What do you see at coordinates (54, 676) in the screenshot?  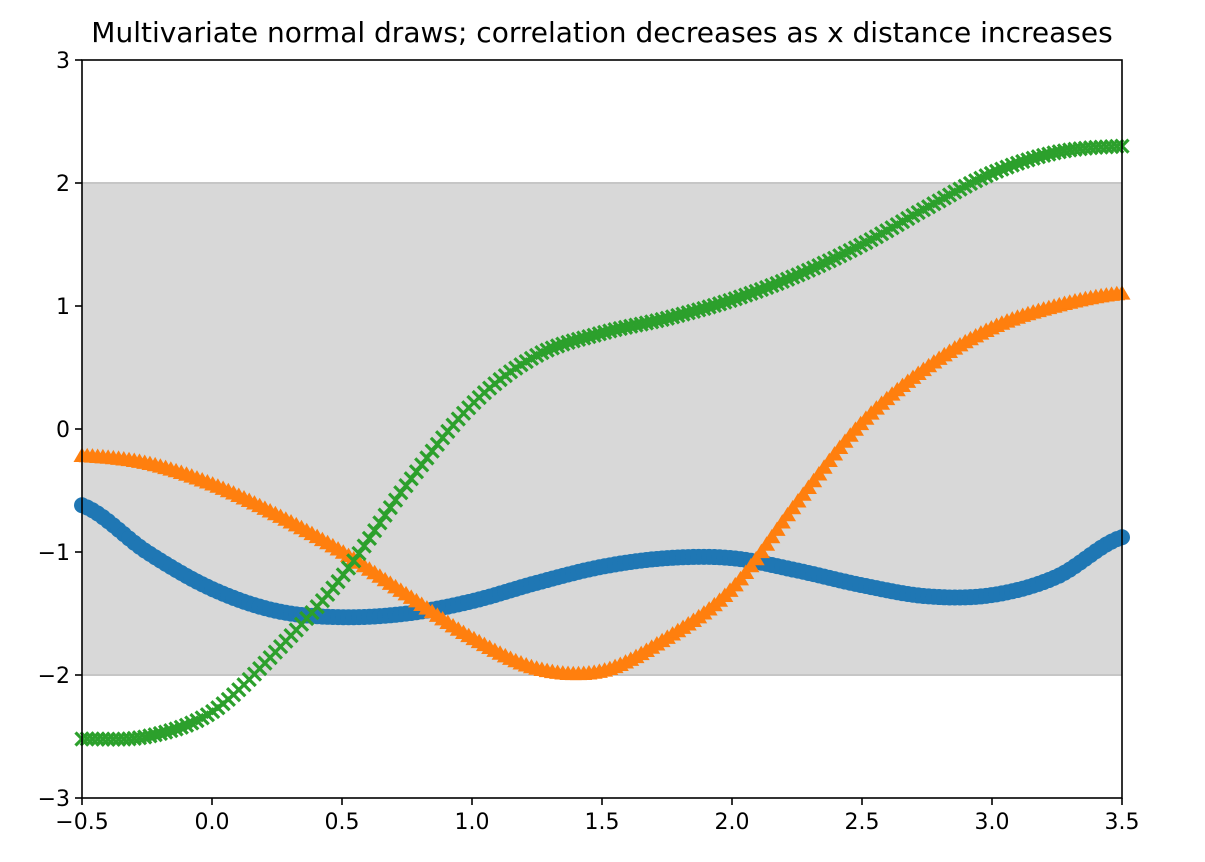 I see `y-tick-label: −2` at bounding box center [54, 676].